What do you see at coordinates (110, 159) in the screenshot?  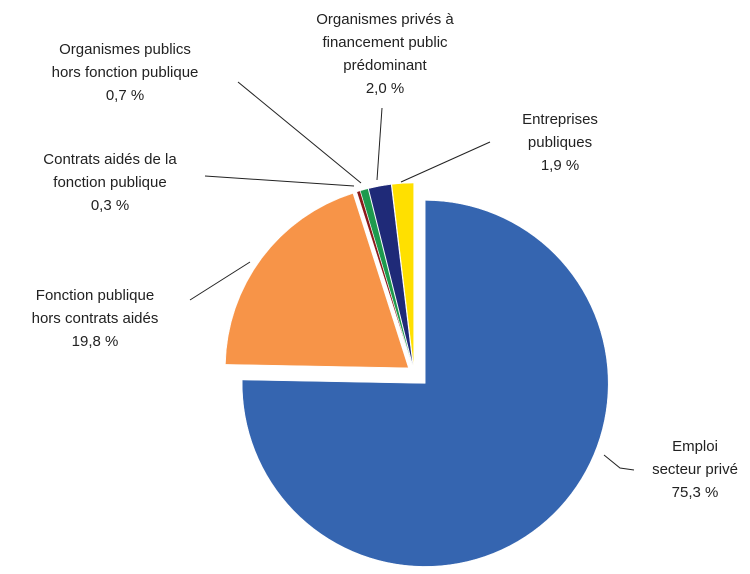 I see `slice-label: Contrats aidés de la` at bounding box center [110, 159].